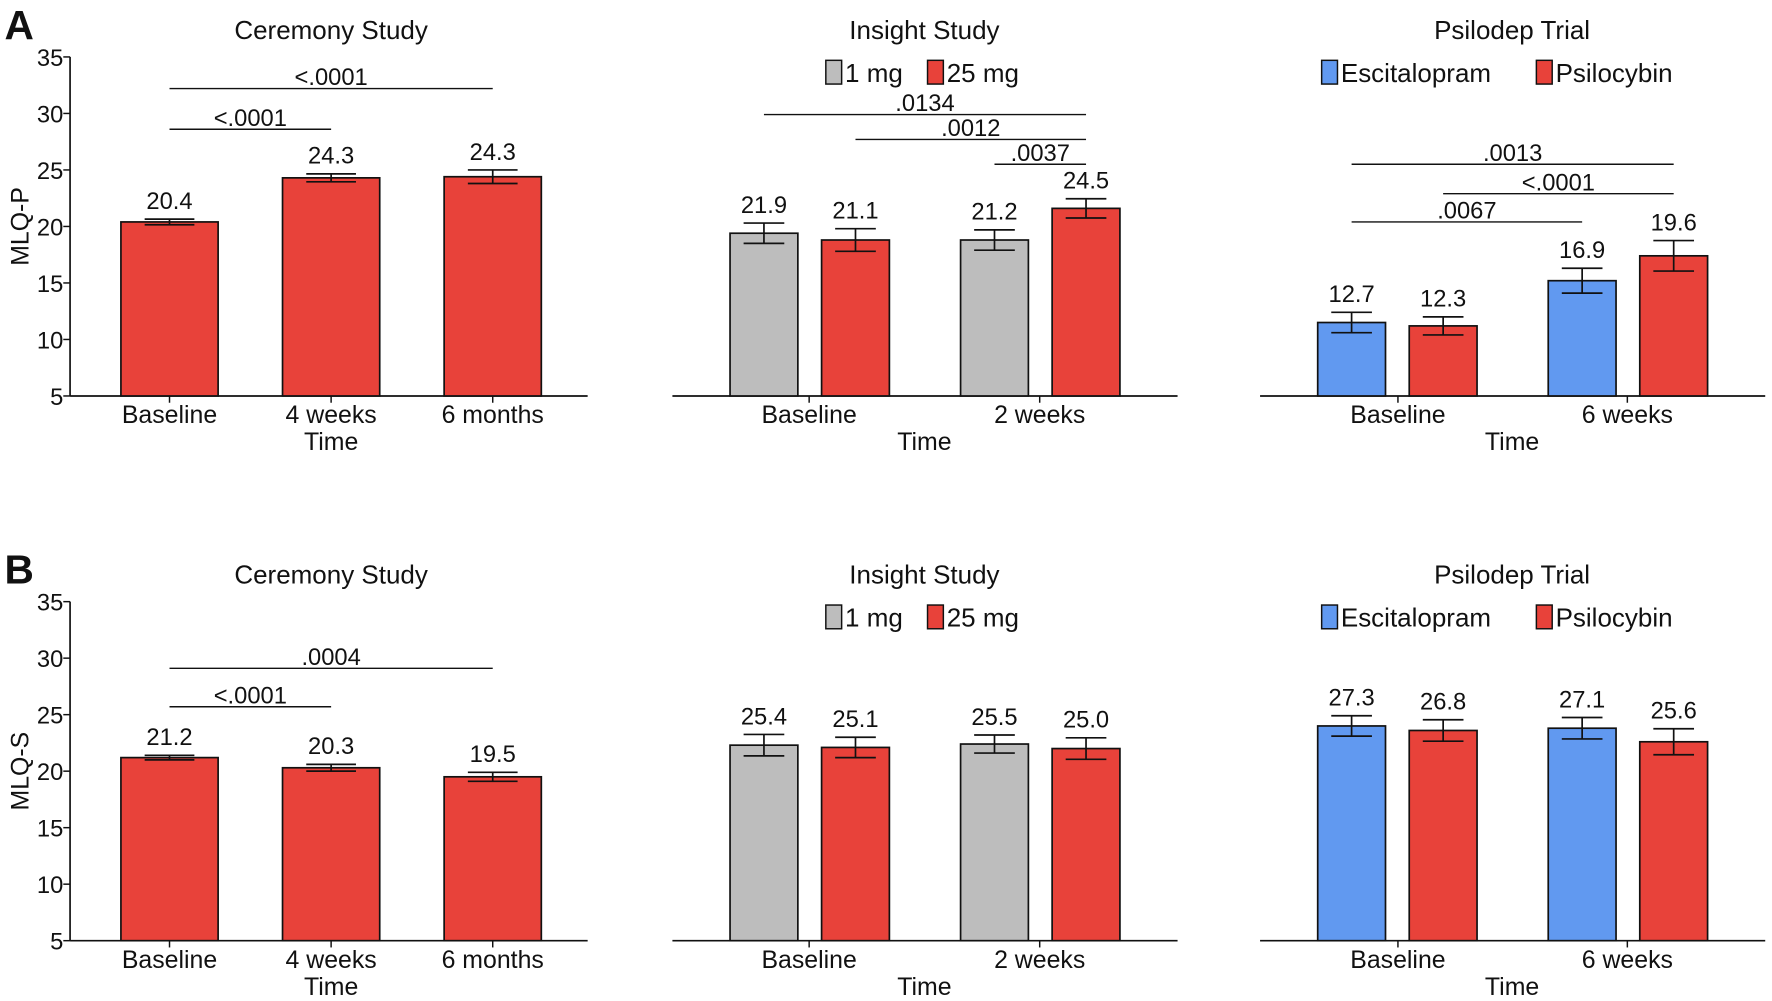 The width and height of the screenshot is (1772, 1001). What do you see at coordinates (1443, 300) in the screenshot?
I see `data-label: 12.3` at bounding box center [1443, 300].